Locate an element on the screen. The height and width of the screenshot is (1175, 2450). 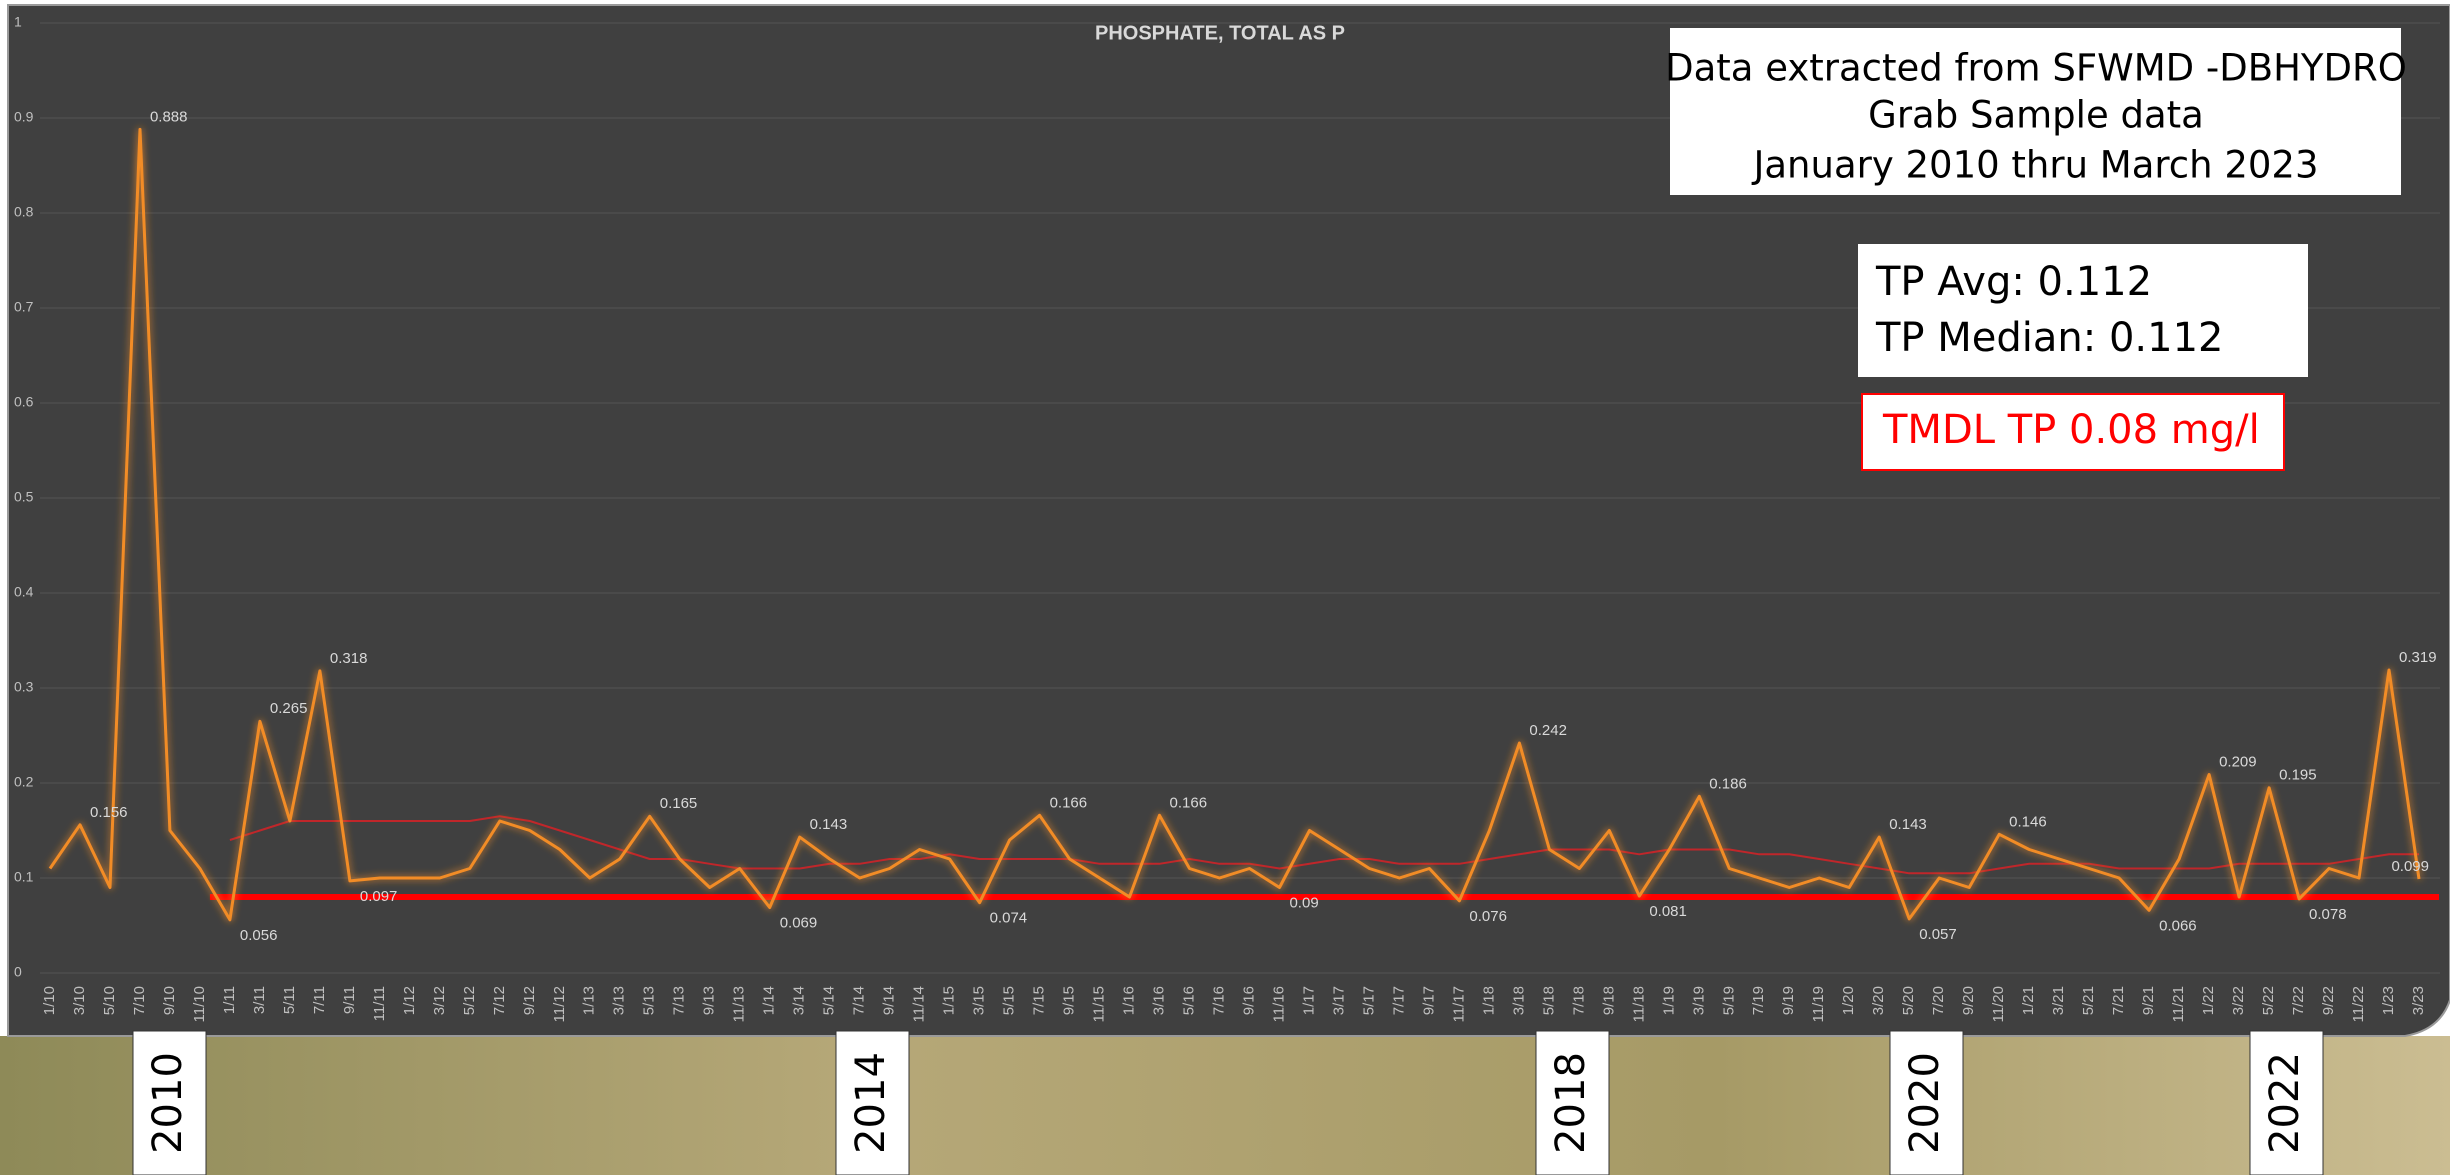
x-tick-label: 5/21 is located at coordinates (2088, 1000).